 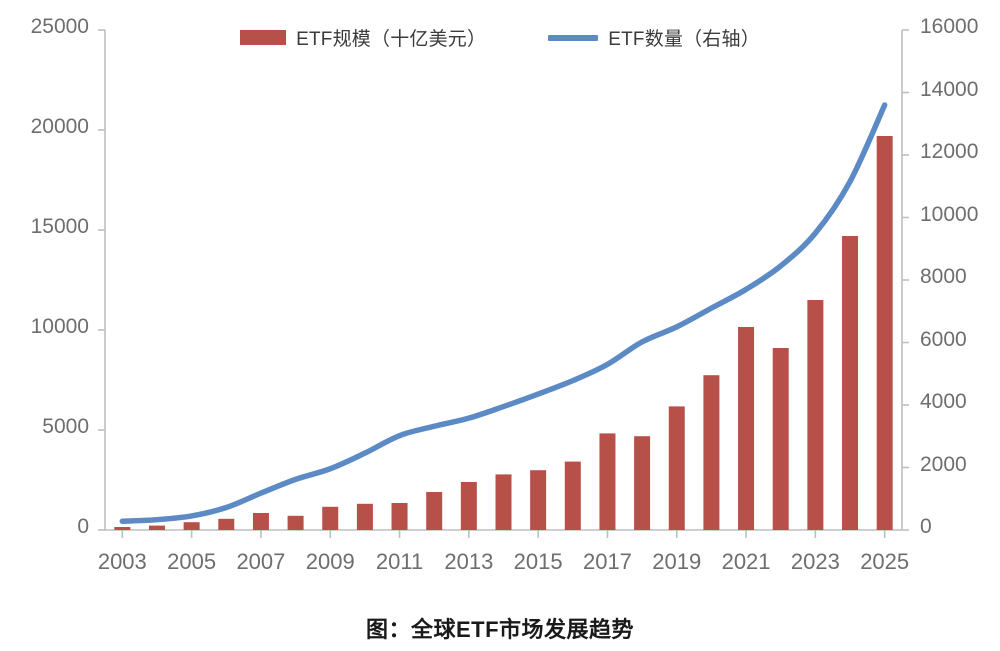 What do you see at coordinates (885, 561) in the screenshot?
I see `x-axis-tick-label: 2025` at bounding box center [885, 561].